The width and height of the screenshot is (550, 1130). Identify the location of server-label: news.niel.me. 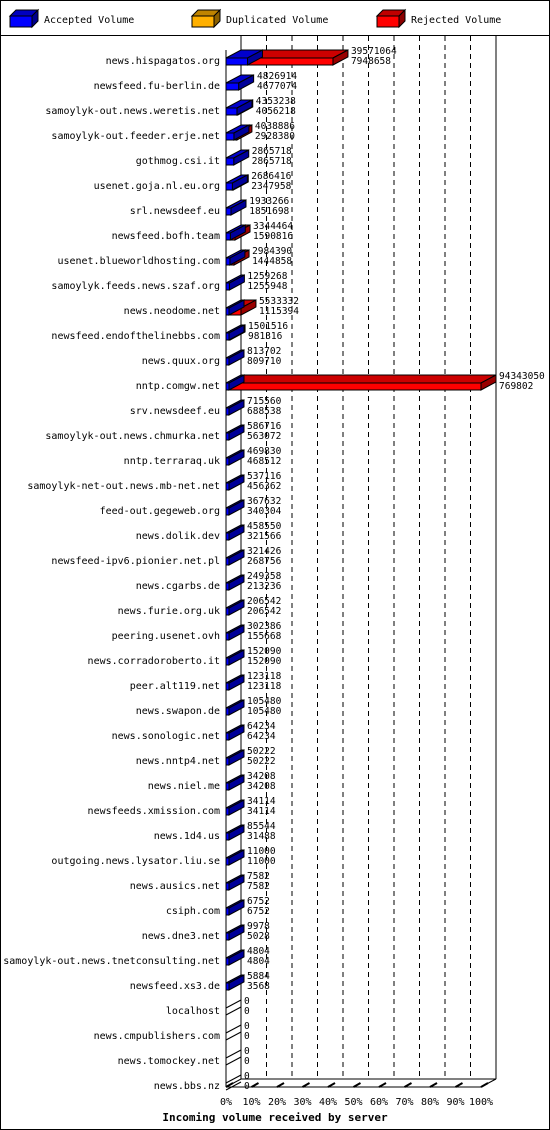
(184, 786).